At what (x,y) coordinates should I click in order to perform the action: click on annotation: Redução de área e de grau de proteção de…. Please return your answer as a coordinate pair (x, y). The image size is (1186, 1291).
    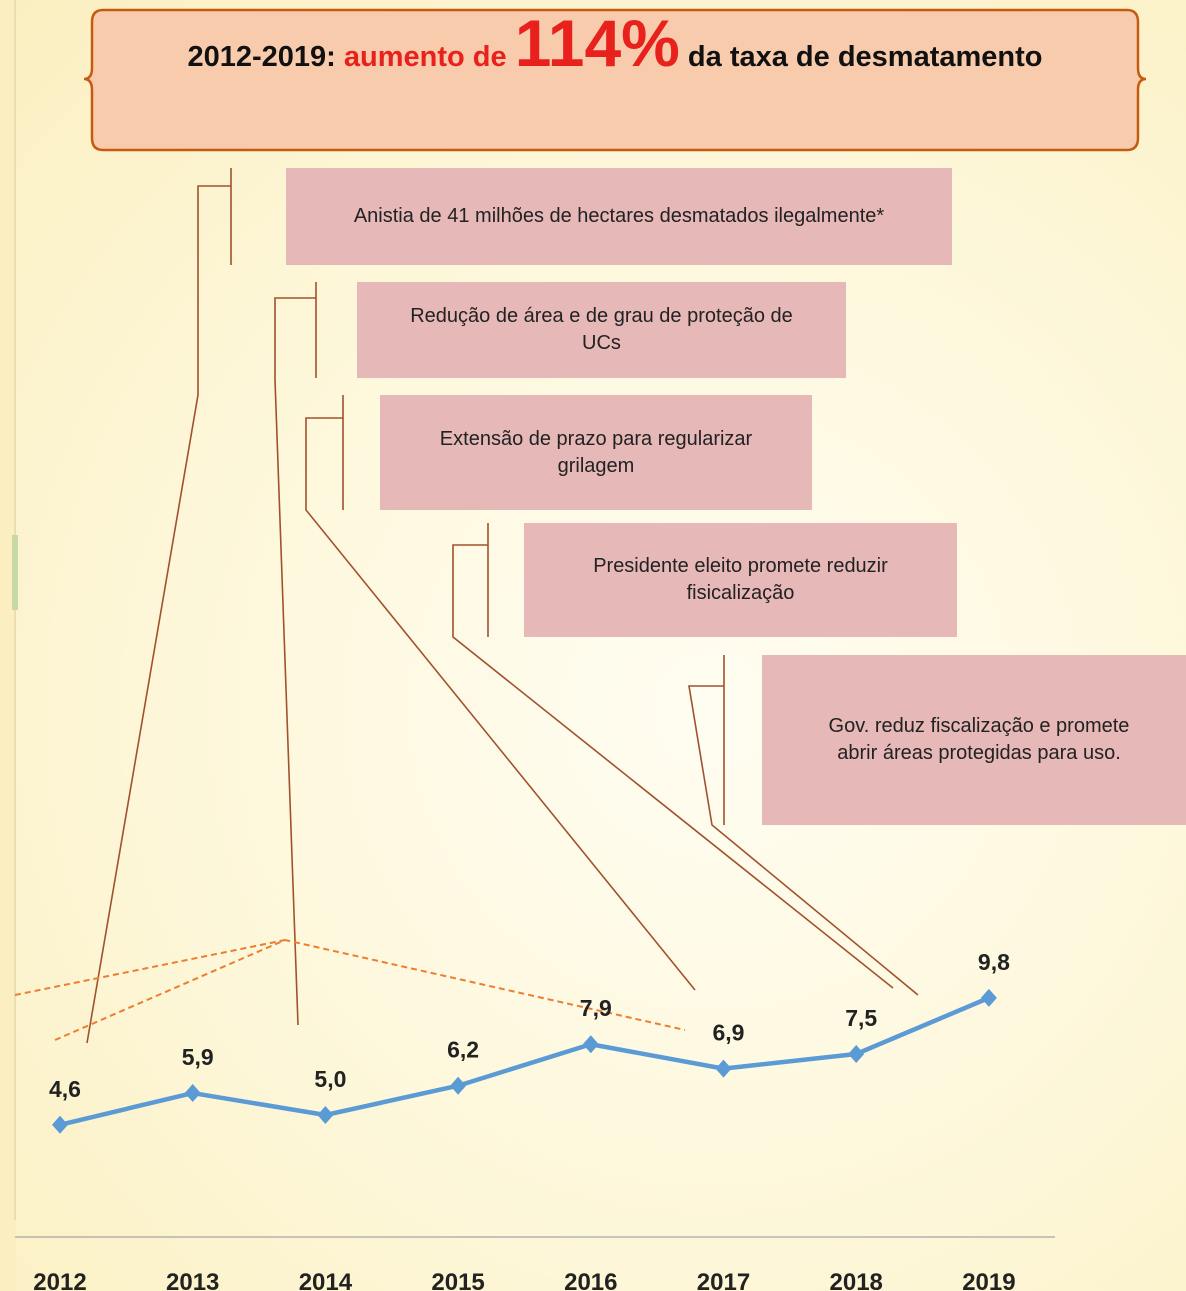
    Looking at the image, I should click on (601, 330).